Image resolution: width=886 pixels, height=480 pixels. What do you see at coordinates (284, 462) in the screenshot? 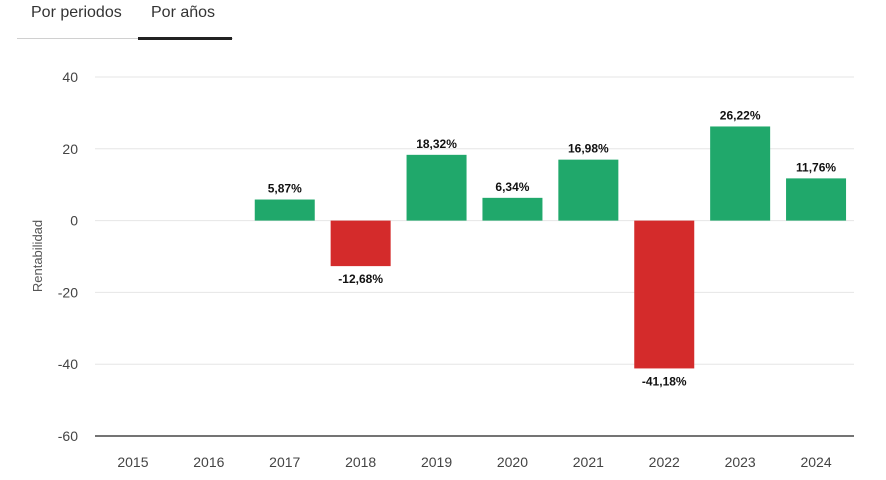
I see `x-tick-label: 2017` at bounding box center [284, 462].